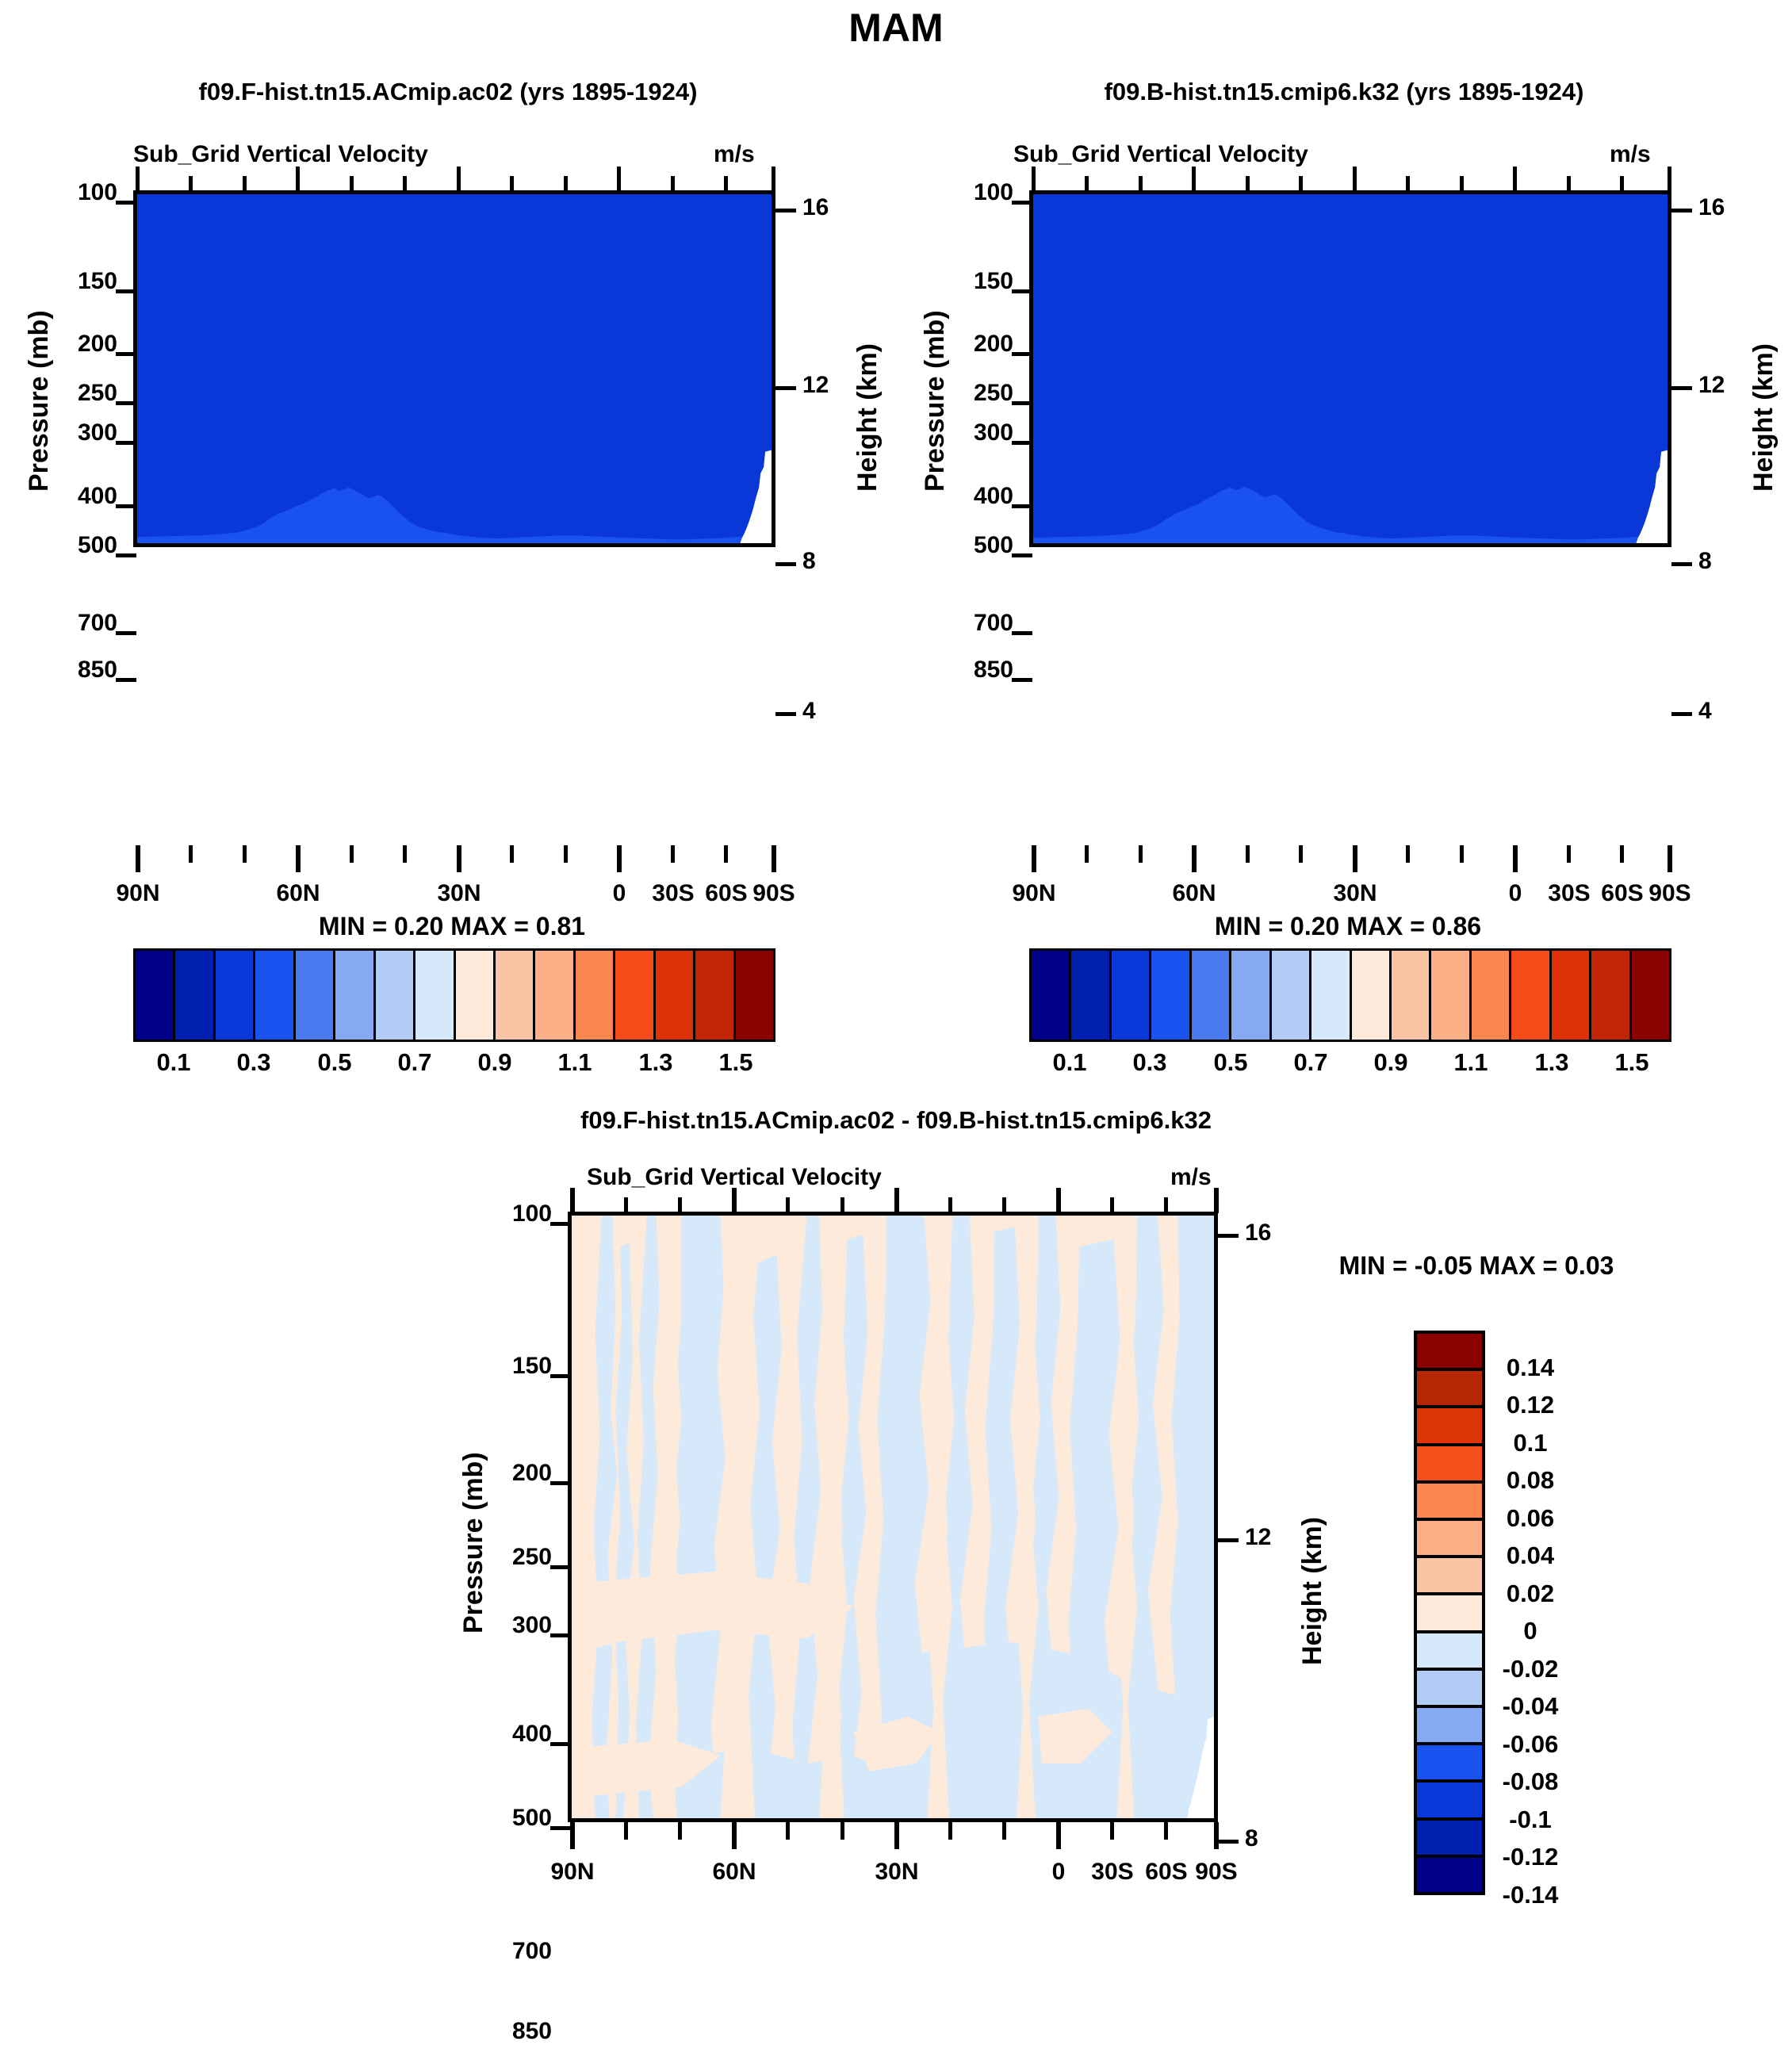  I want to click on right-xtick-90N: 90N, so click(1034, 893).